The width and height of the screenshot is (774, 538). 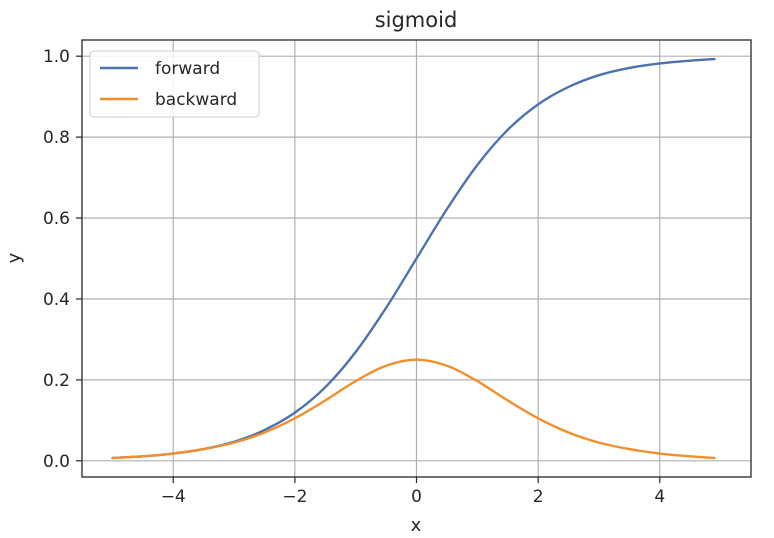 I want to click on legend-label-forward: forward, so click(x=187, y=69).